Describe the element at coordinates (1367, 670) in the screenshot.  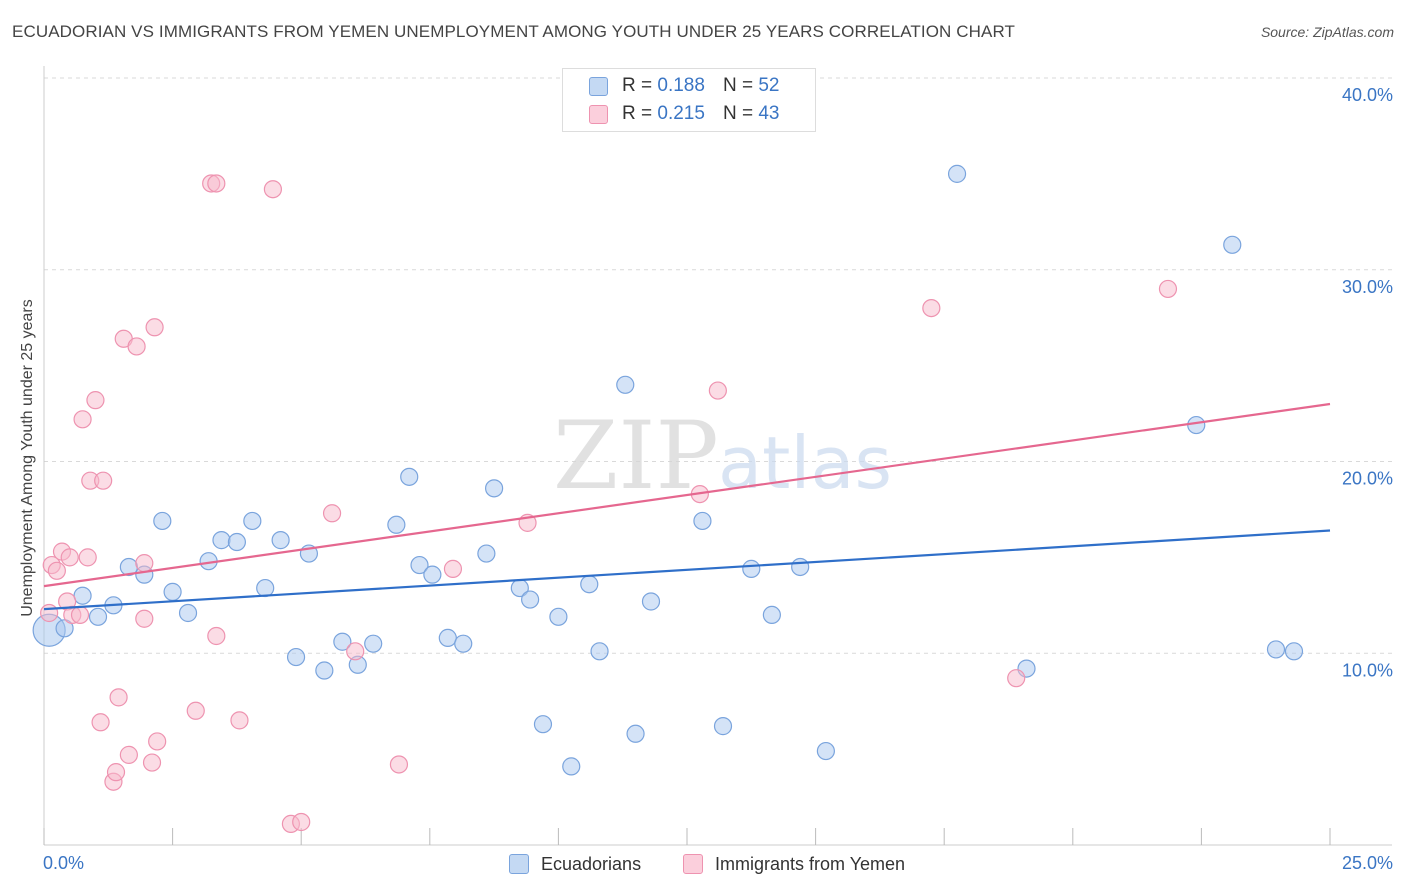
I see `y-tick-label: 10.0%` at that location.